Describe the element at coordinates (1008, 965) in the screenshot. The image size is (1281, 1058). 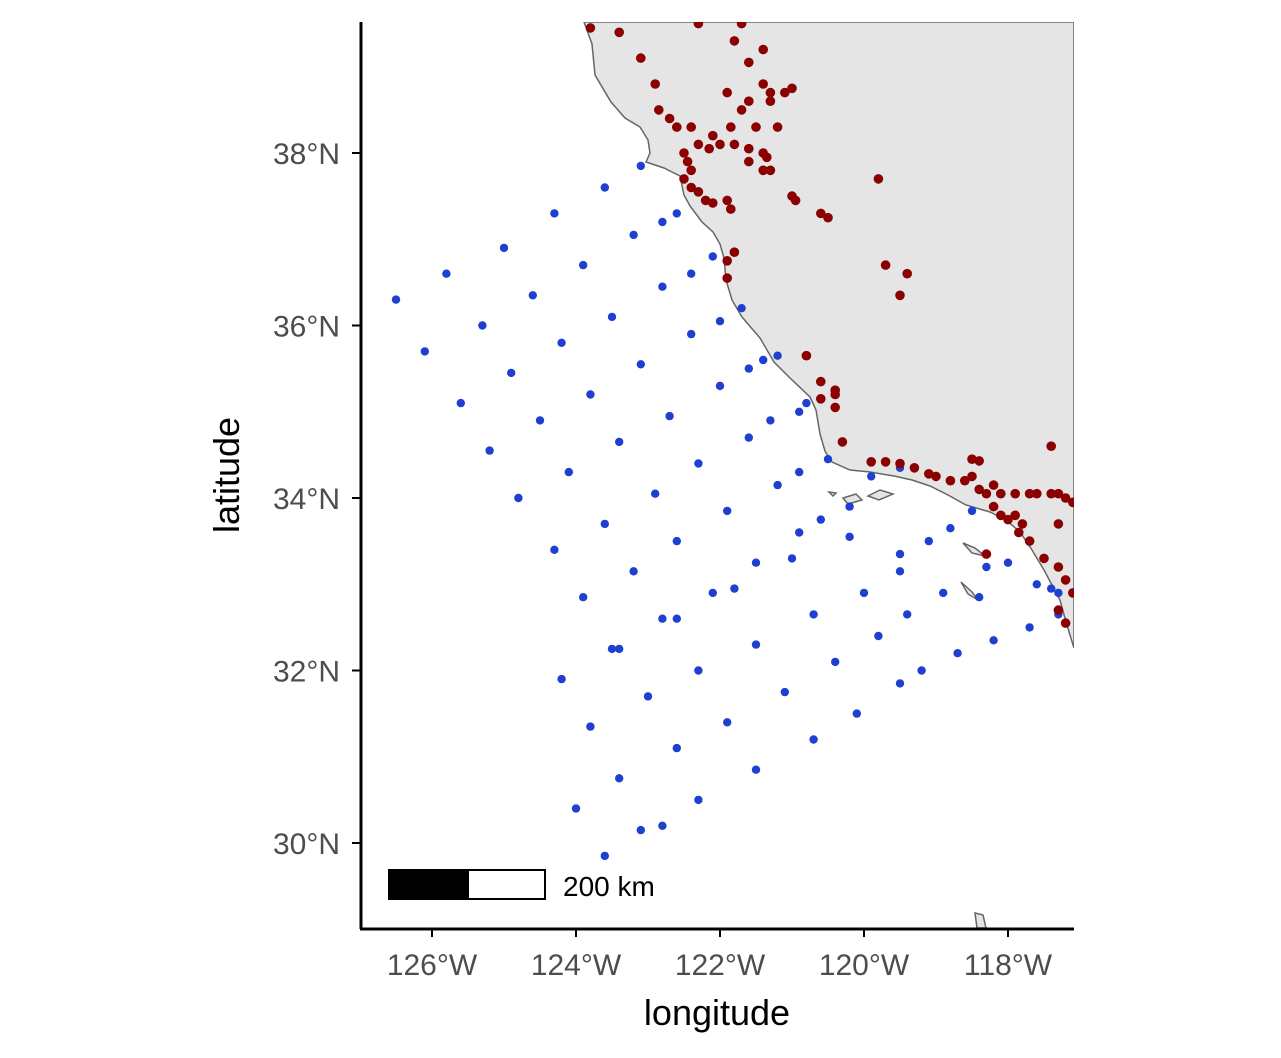
I see `x-tick-label: 118°W` at that location.